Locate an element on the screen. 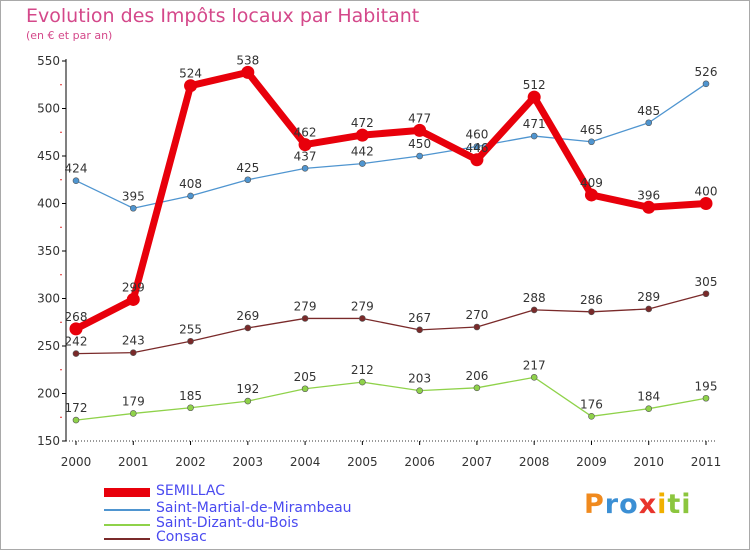 The image size is (750, 550). data-label-saint-dizant-du-bois: 212 is located at coordinates (362, 370).